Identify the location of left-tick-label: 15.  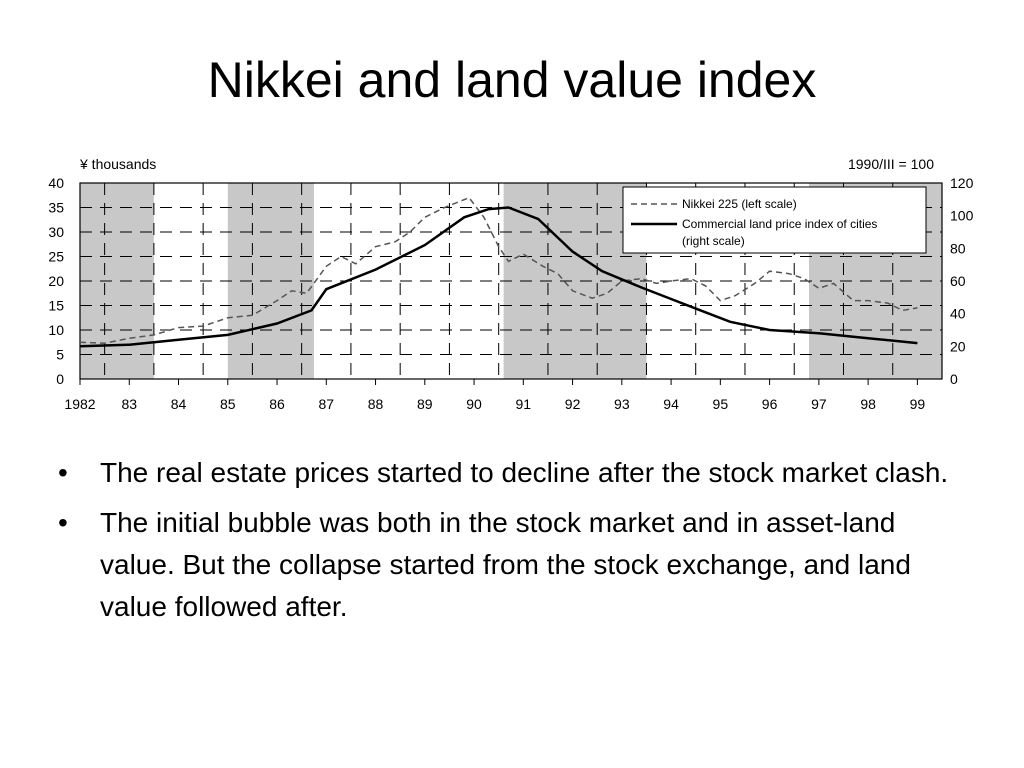
(56, 306).